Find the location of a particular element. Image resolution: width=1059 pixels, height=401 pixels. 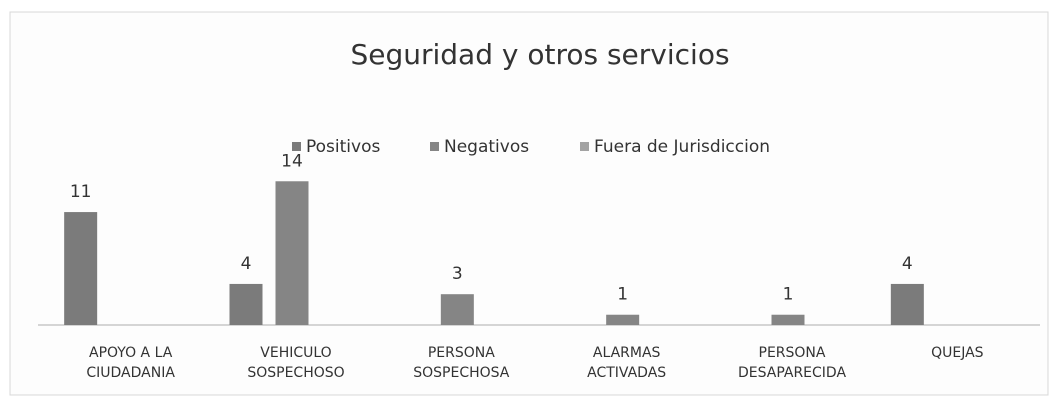

x-tick-label: VEHICULO SOSPECHOSO is located at coordinates (296, 363).